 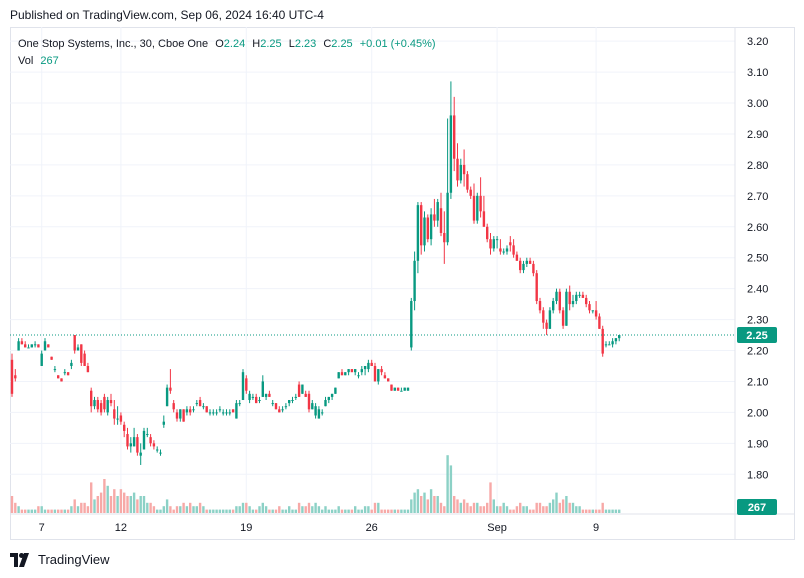 What do you see at coordinates (60, 559) in the screenshot?
I see `tradingview-brand: TradingView` at bounding box center [60, 559].